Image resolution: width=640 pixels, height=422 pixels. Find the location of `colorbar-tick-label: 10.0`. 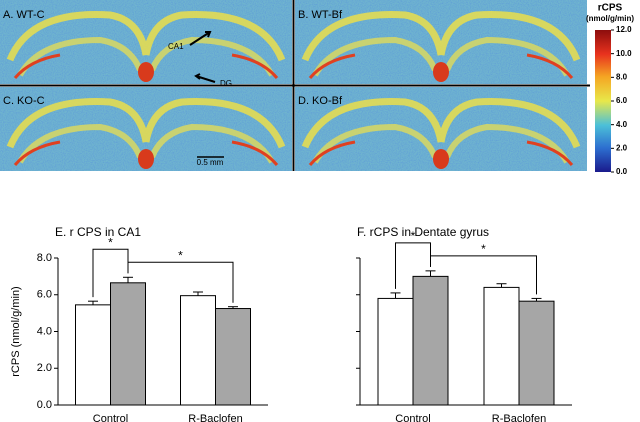

colorbar-tick-label: 10.0 is located at coordinates (624, 53).